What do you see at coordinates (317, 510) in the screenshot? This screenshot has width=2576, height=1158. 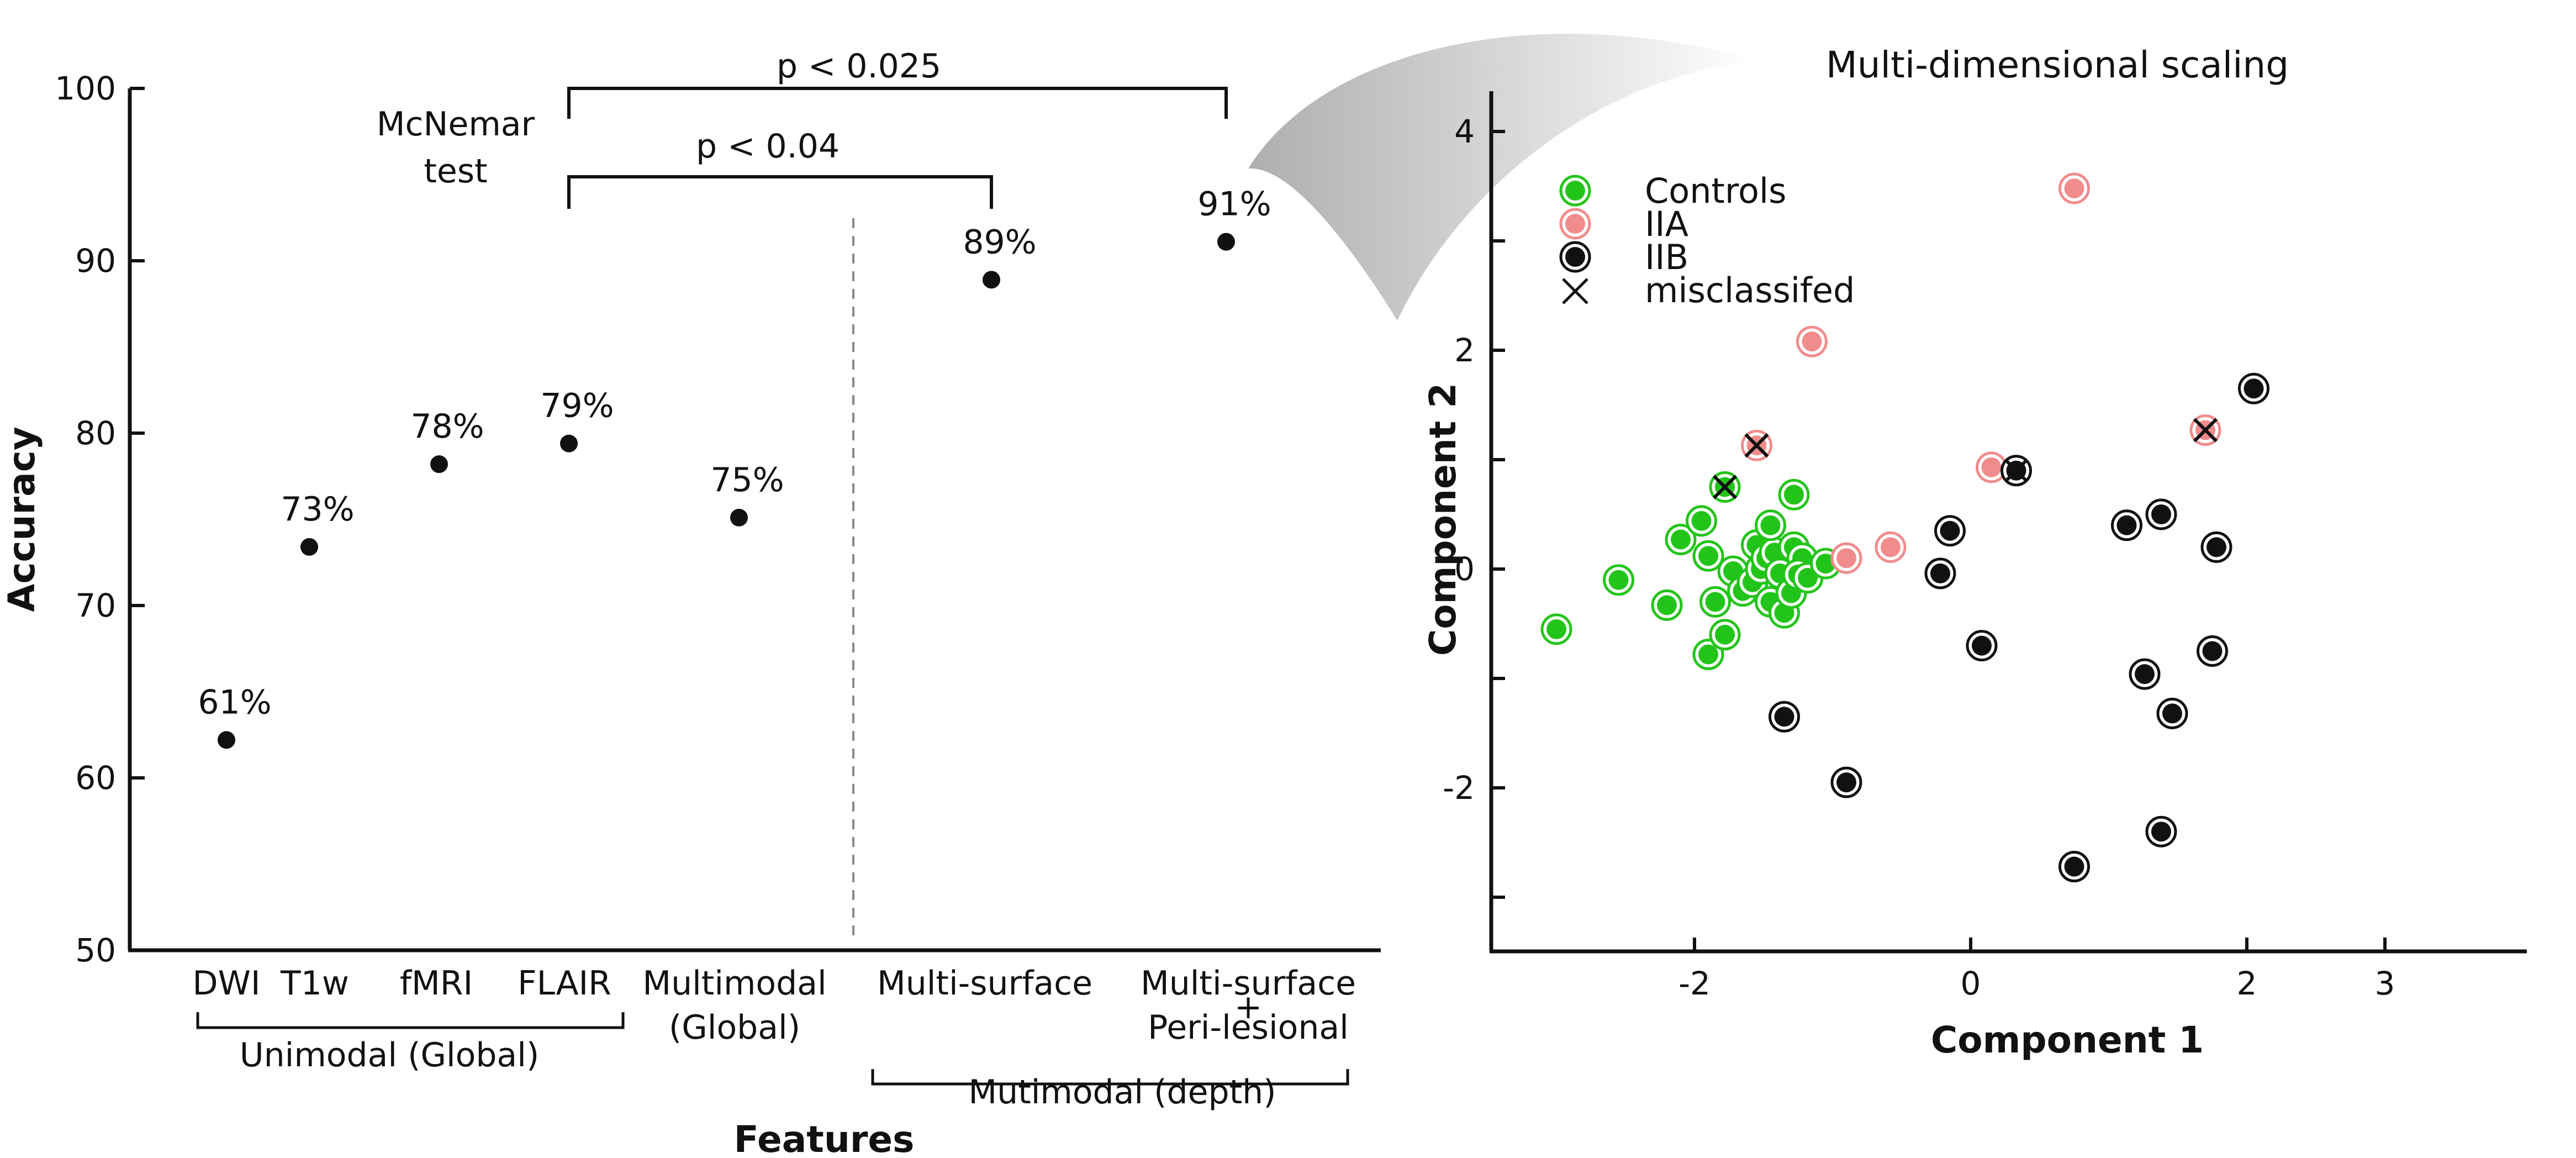 I see `accuracy-point-label: 73%` at bounding box center [317, 510].